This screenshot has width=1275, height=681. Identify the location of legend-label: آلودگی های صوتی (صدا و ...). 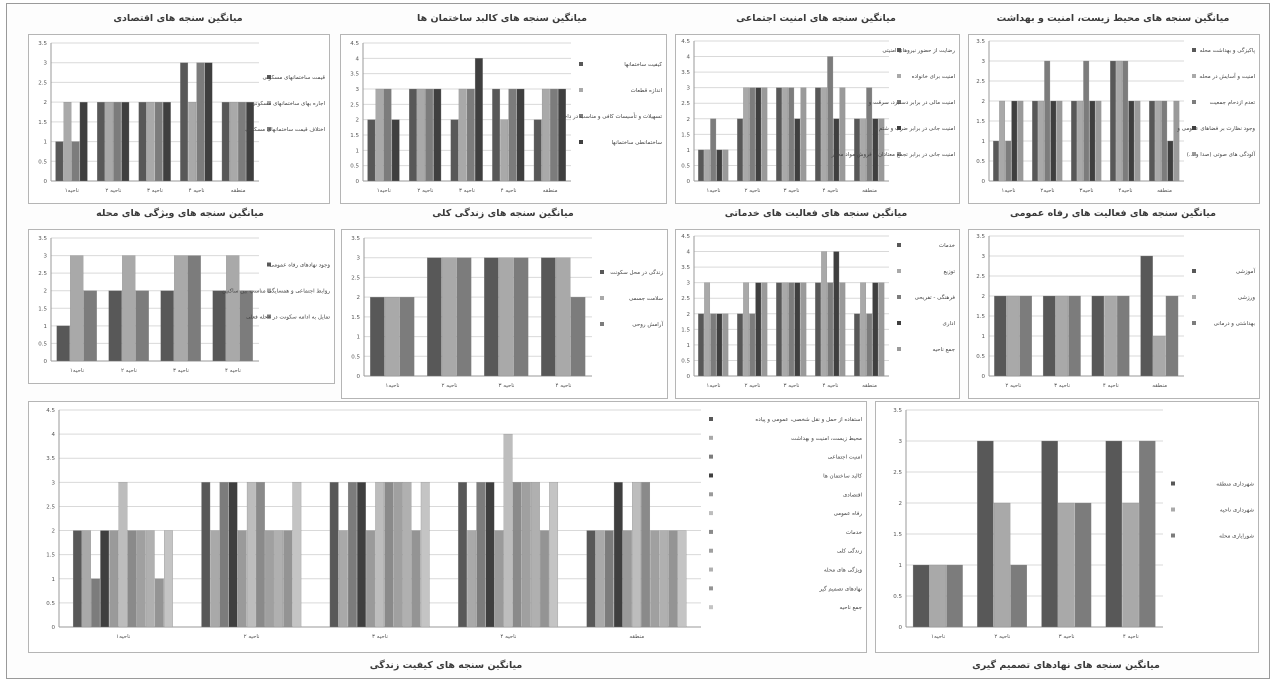
(1221, 154).